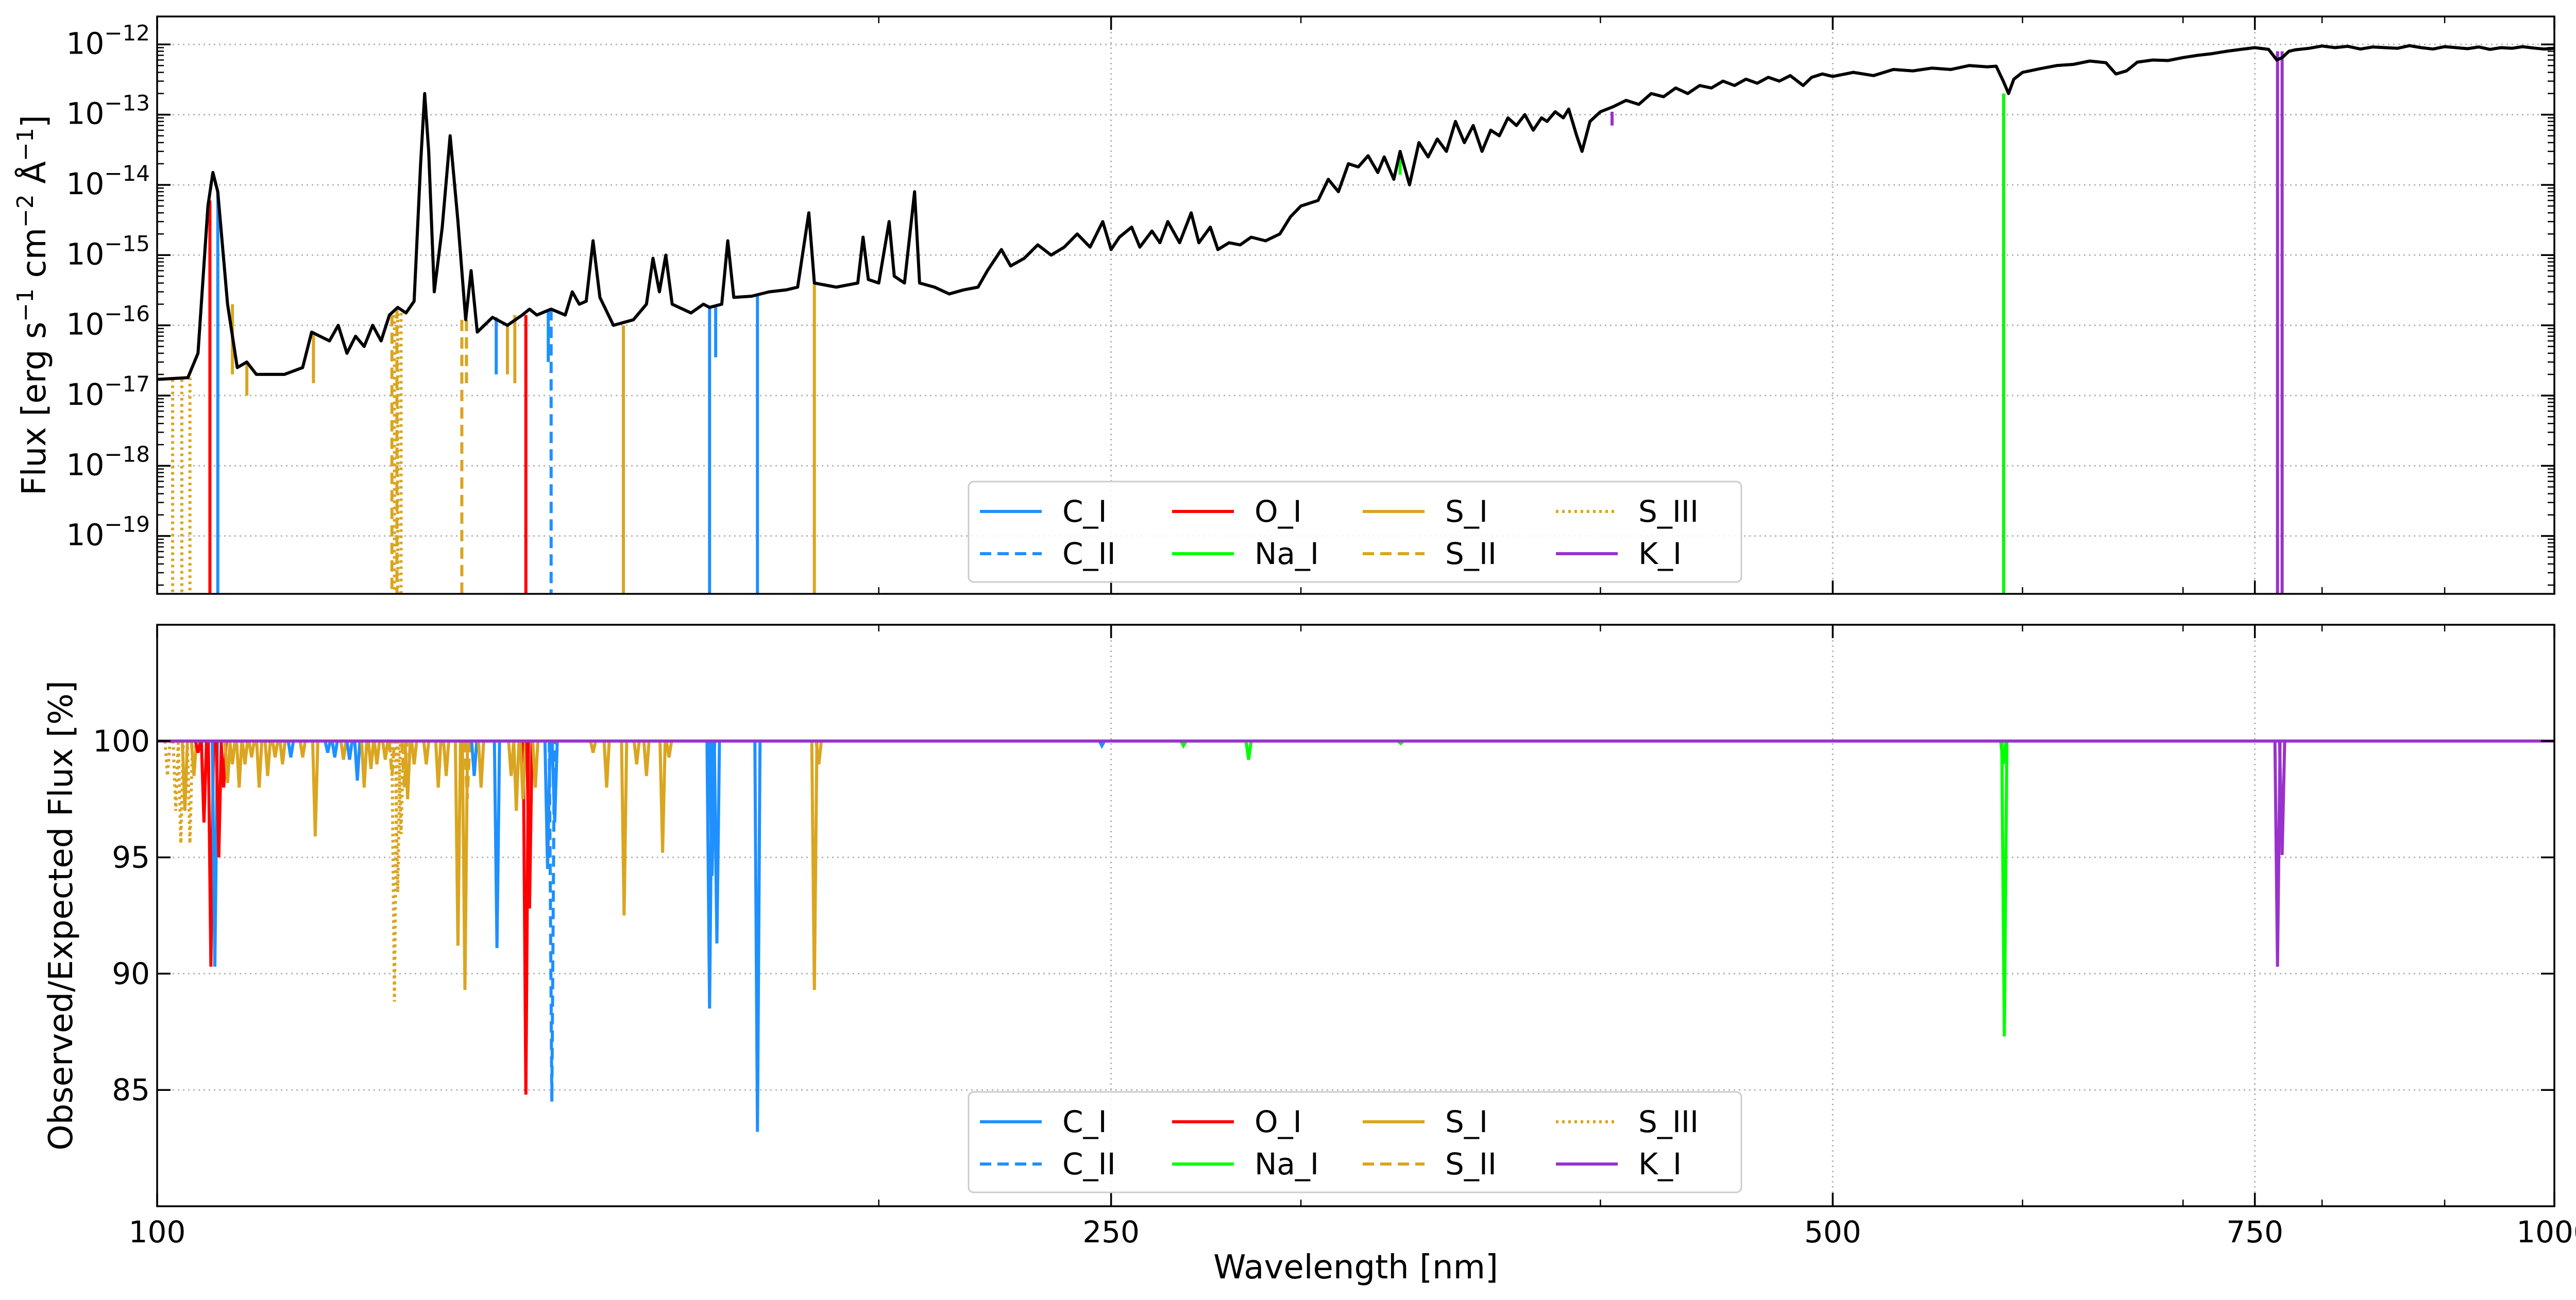 The width and height of the screenshot is (2576, 1300). I want to click on x-tick-label: 500, so click(1832, 1232).